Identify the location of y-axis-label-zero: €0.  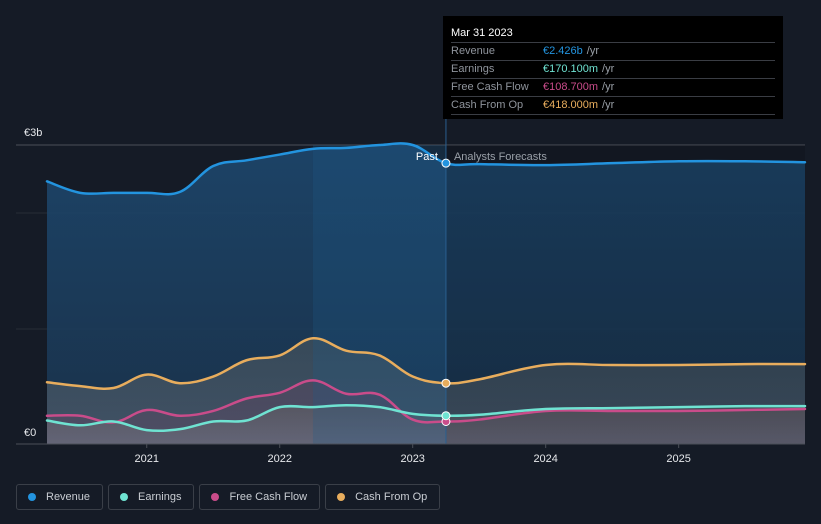
(30, 433).